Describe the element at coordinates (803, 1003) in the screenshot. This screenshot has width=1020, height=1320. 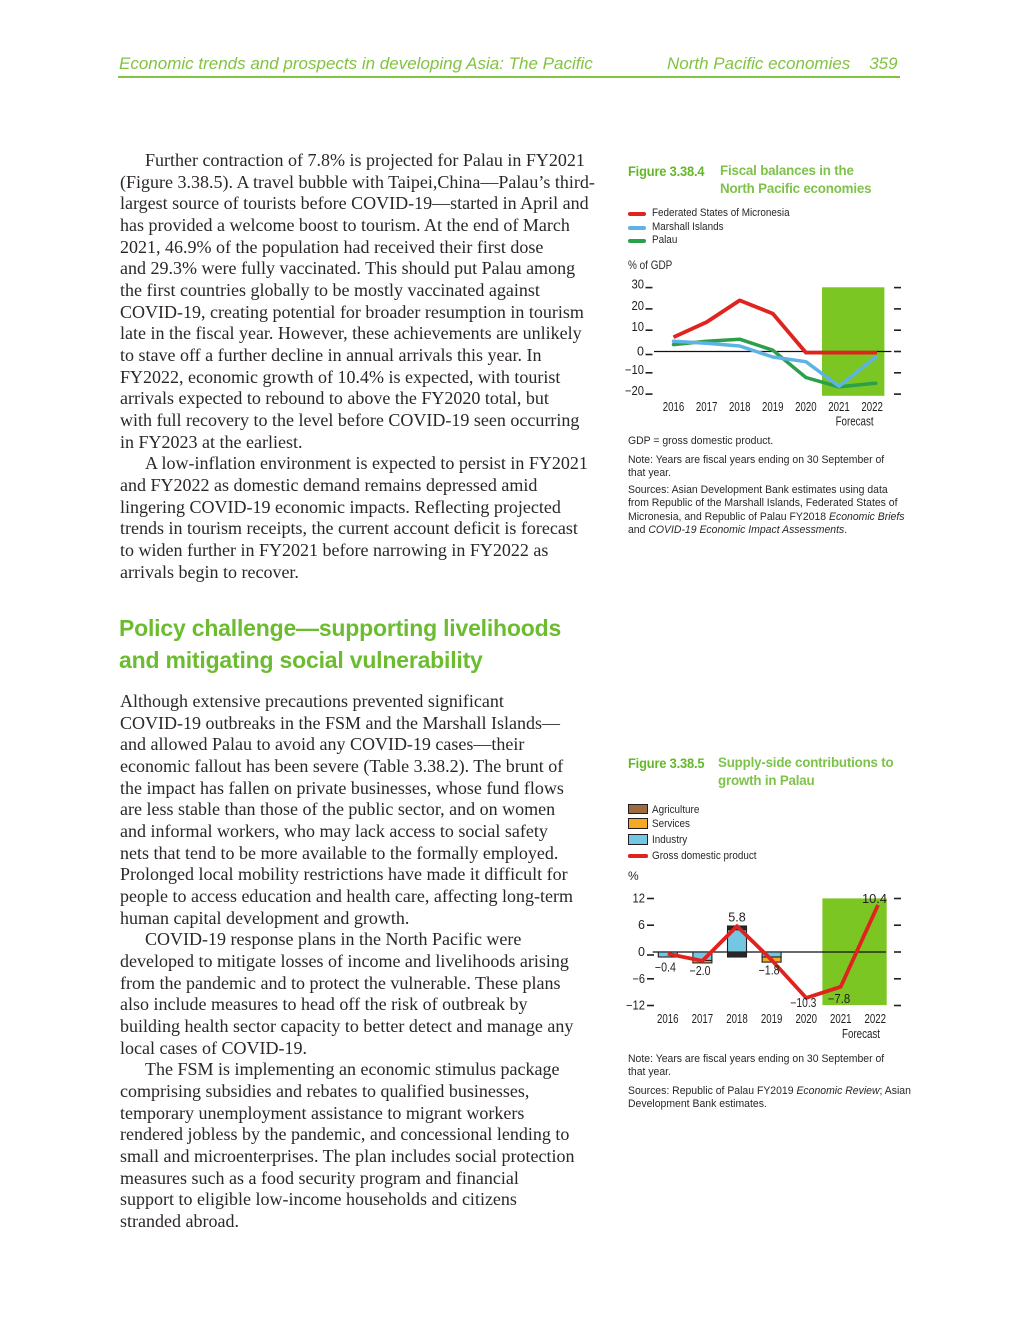
I see `svg-text: −10.3` at that location.